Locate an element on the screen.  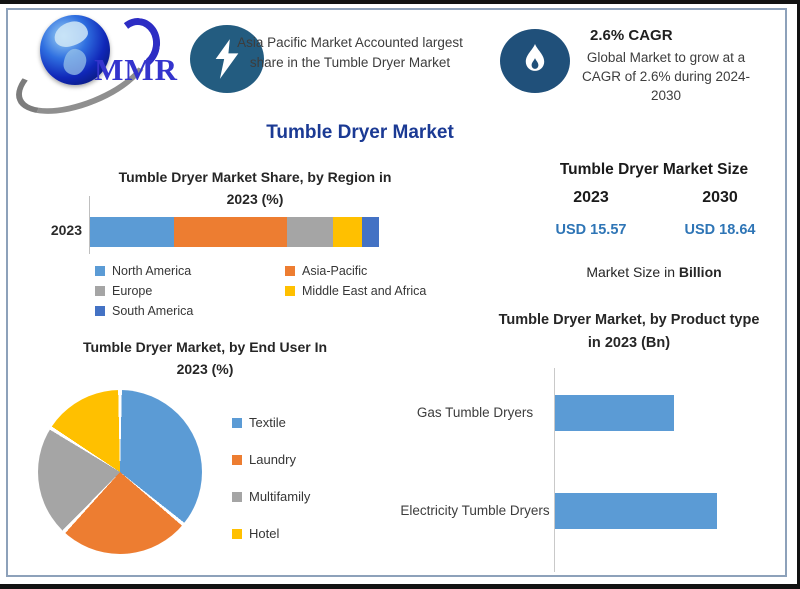
legend-item: South America is located at coordinates (190, 311).